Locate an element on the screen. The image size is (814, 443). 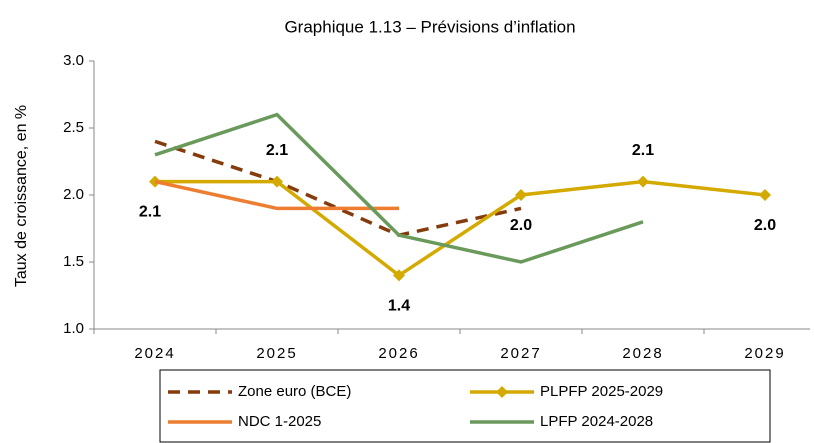
y-axis-label: Taux de croissance, en % is located at coordinates (21, 196).